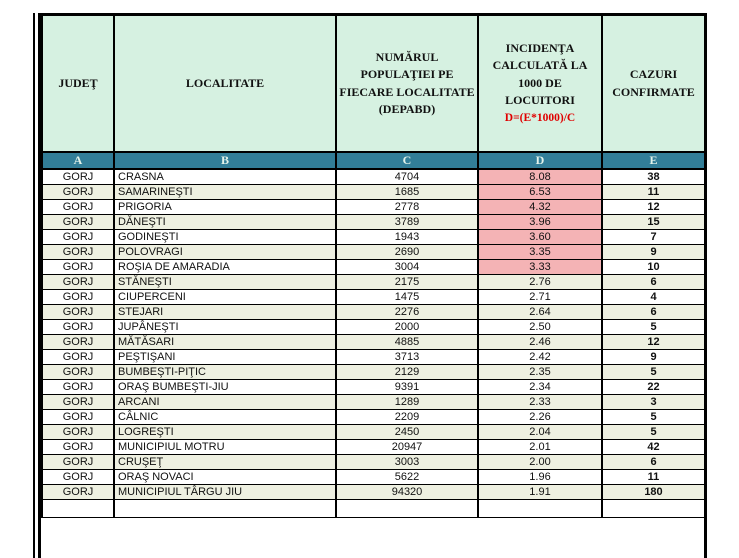  What do you see at coordinates (540, 508) in the screenshot?
I see `cell-incidenta` at bounding box center [540, 508].